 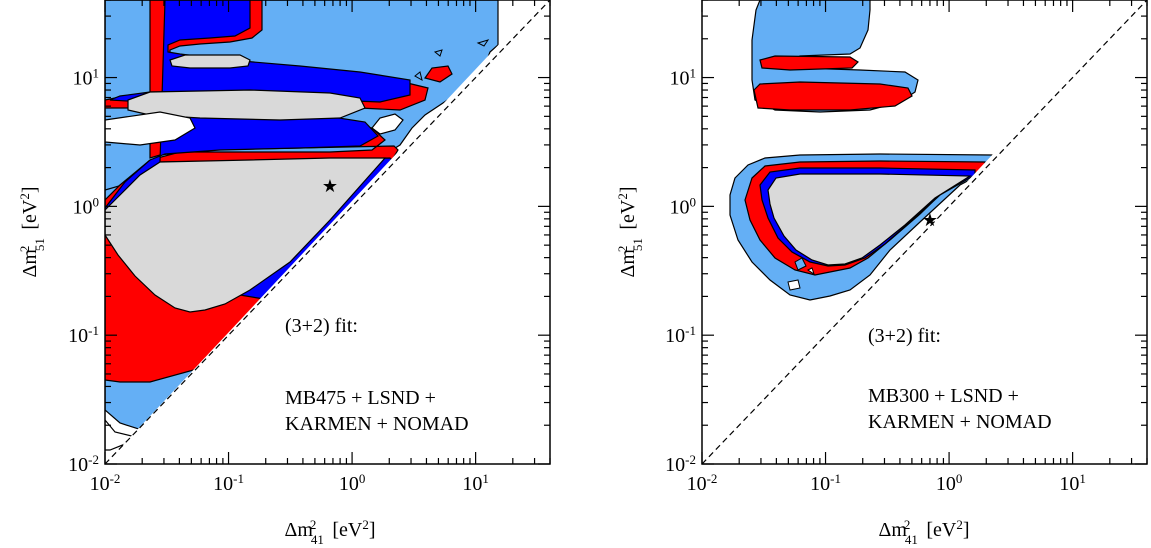 What do you see at coordinates (352, 483) in the screenshot?
I see `x-tick-label-left: 10⁰` at bounding box center [352, 483].